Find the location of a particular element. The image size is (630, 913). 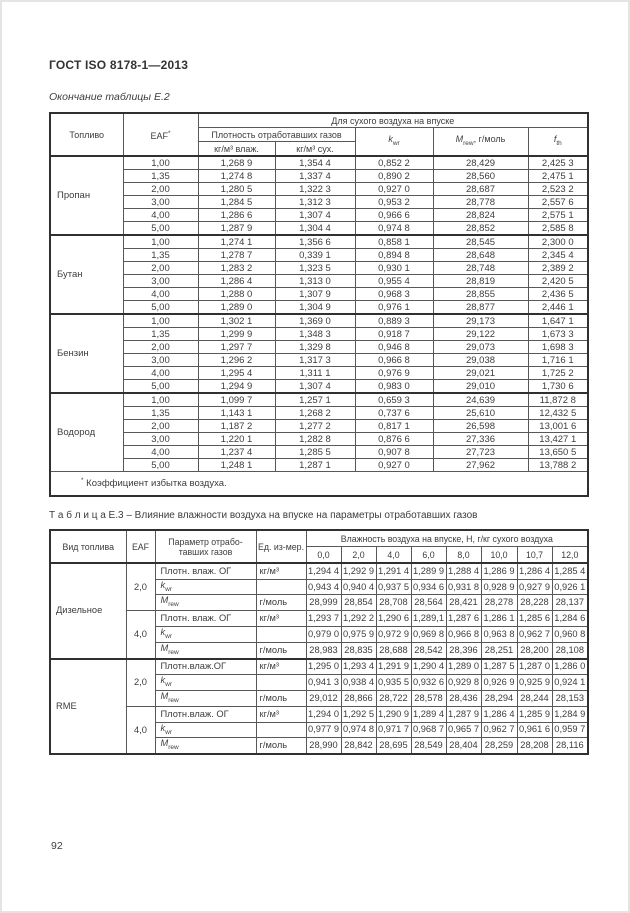

value-cell: 28,835 is located at coordinates (358, 650).